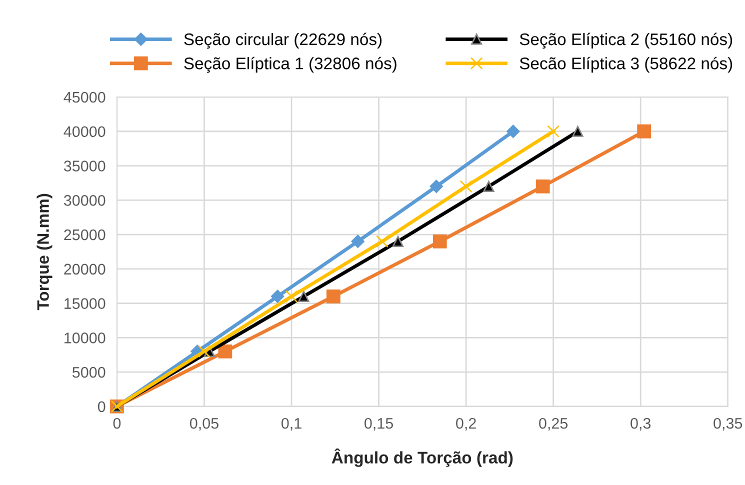 This screenshot has height=485, width=745. I want to click on x-tick-label: 0,35, so click(728, 424).